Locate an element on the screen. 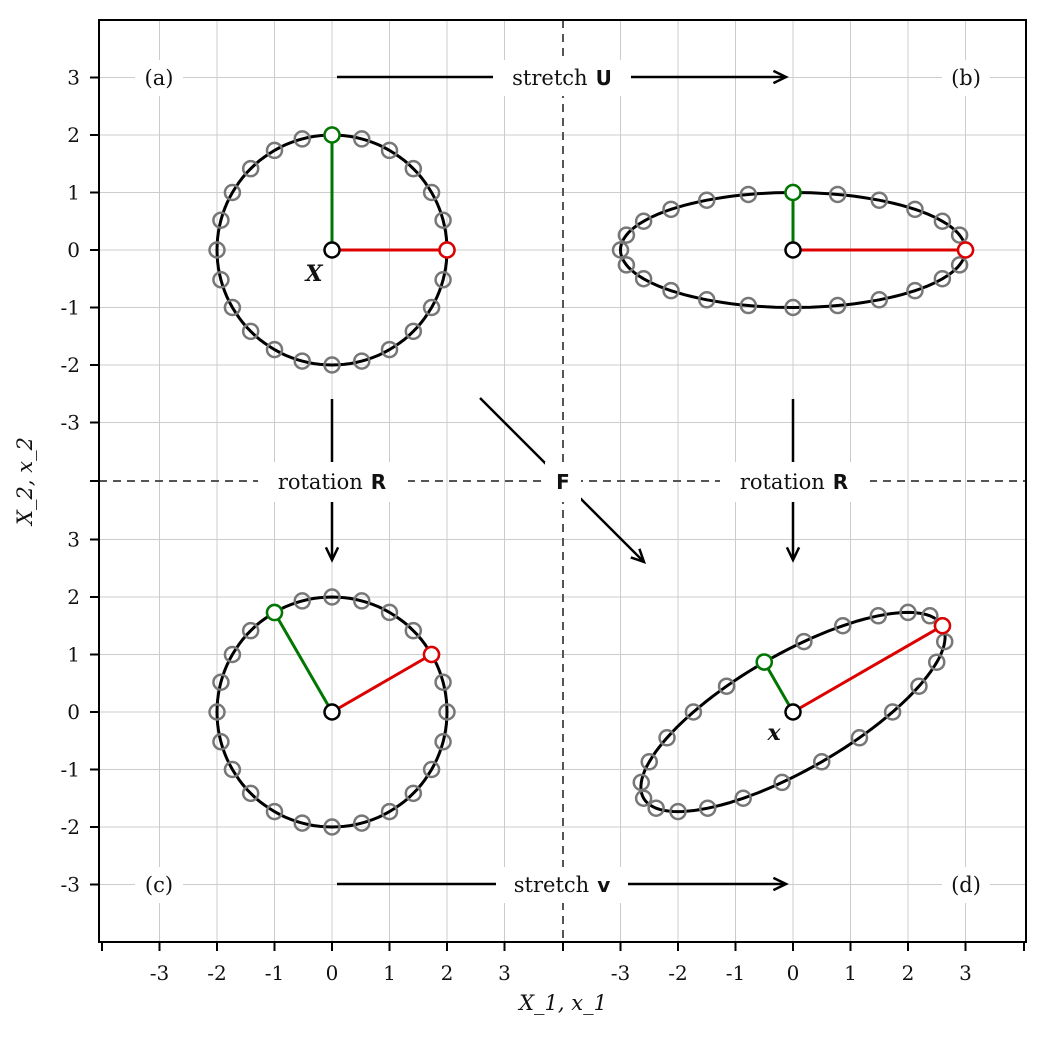 The height and width of the screenshot is (1043, 1049). rotation-right-arrow-head is located at coordinates (793, 554).